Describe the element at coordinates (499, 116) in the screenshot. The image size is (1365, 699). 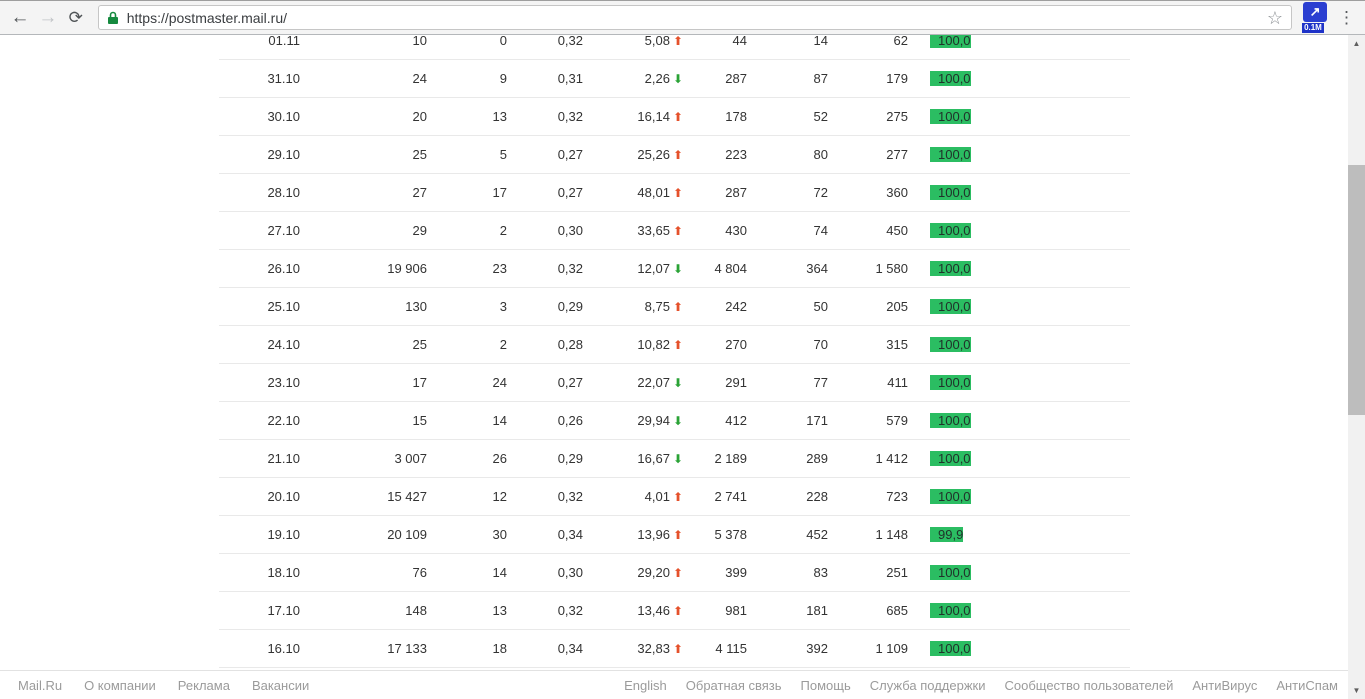
I see `cell-value2: 13` at that location.